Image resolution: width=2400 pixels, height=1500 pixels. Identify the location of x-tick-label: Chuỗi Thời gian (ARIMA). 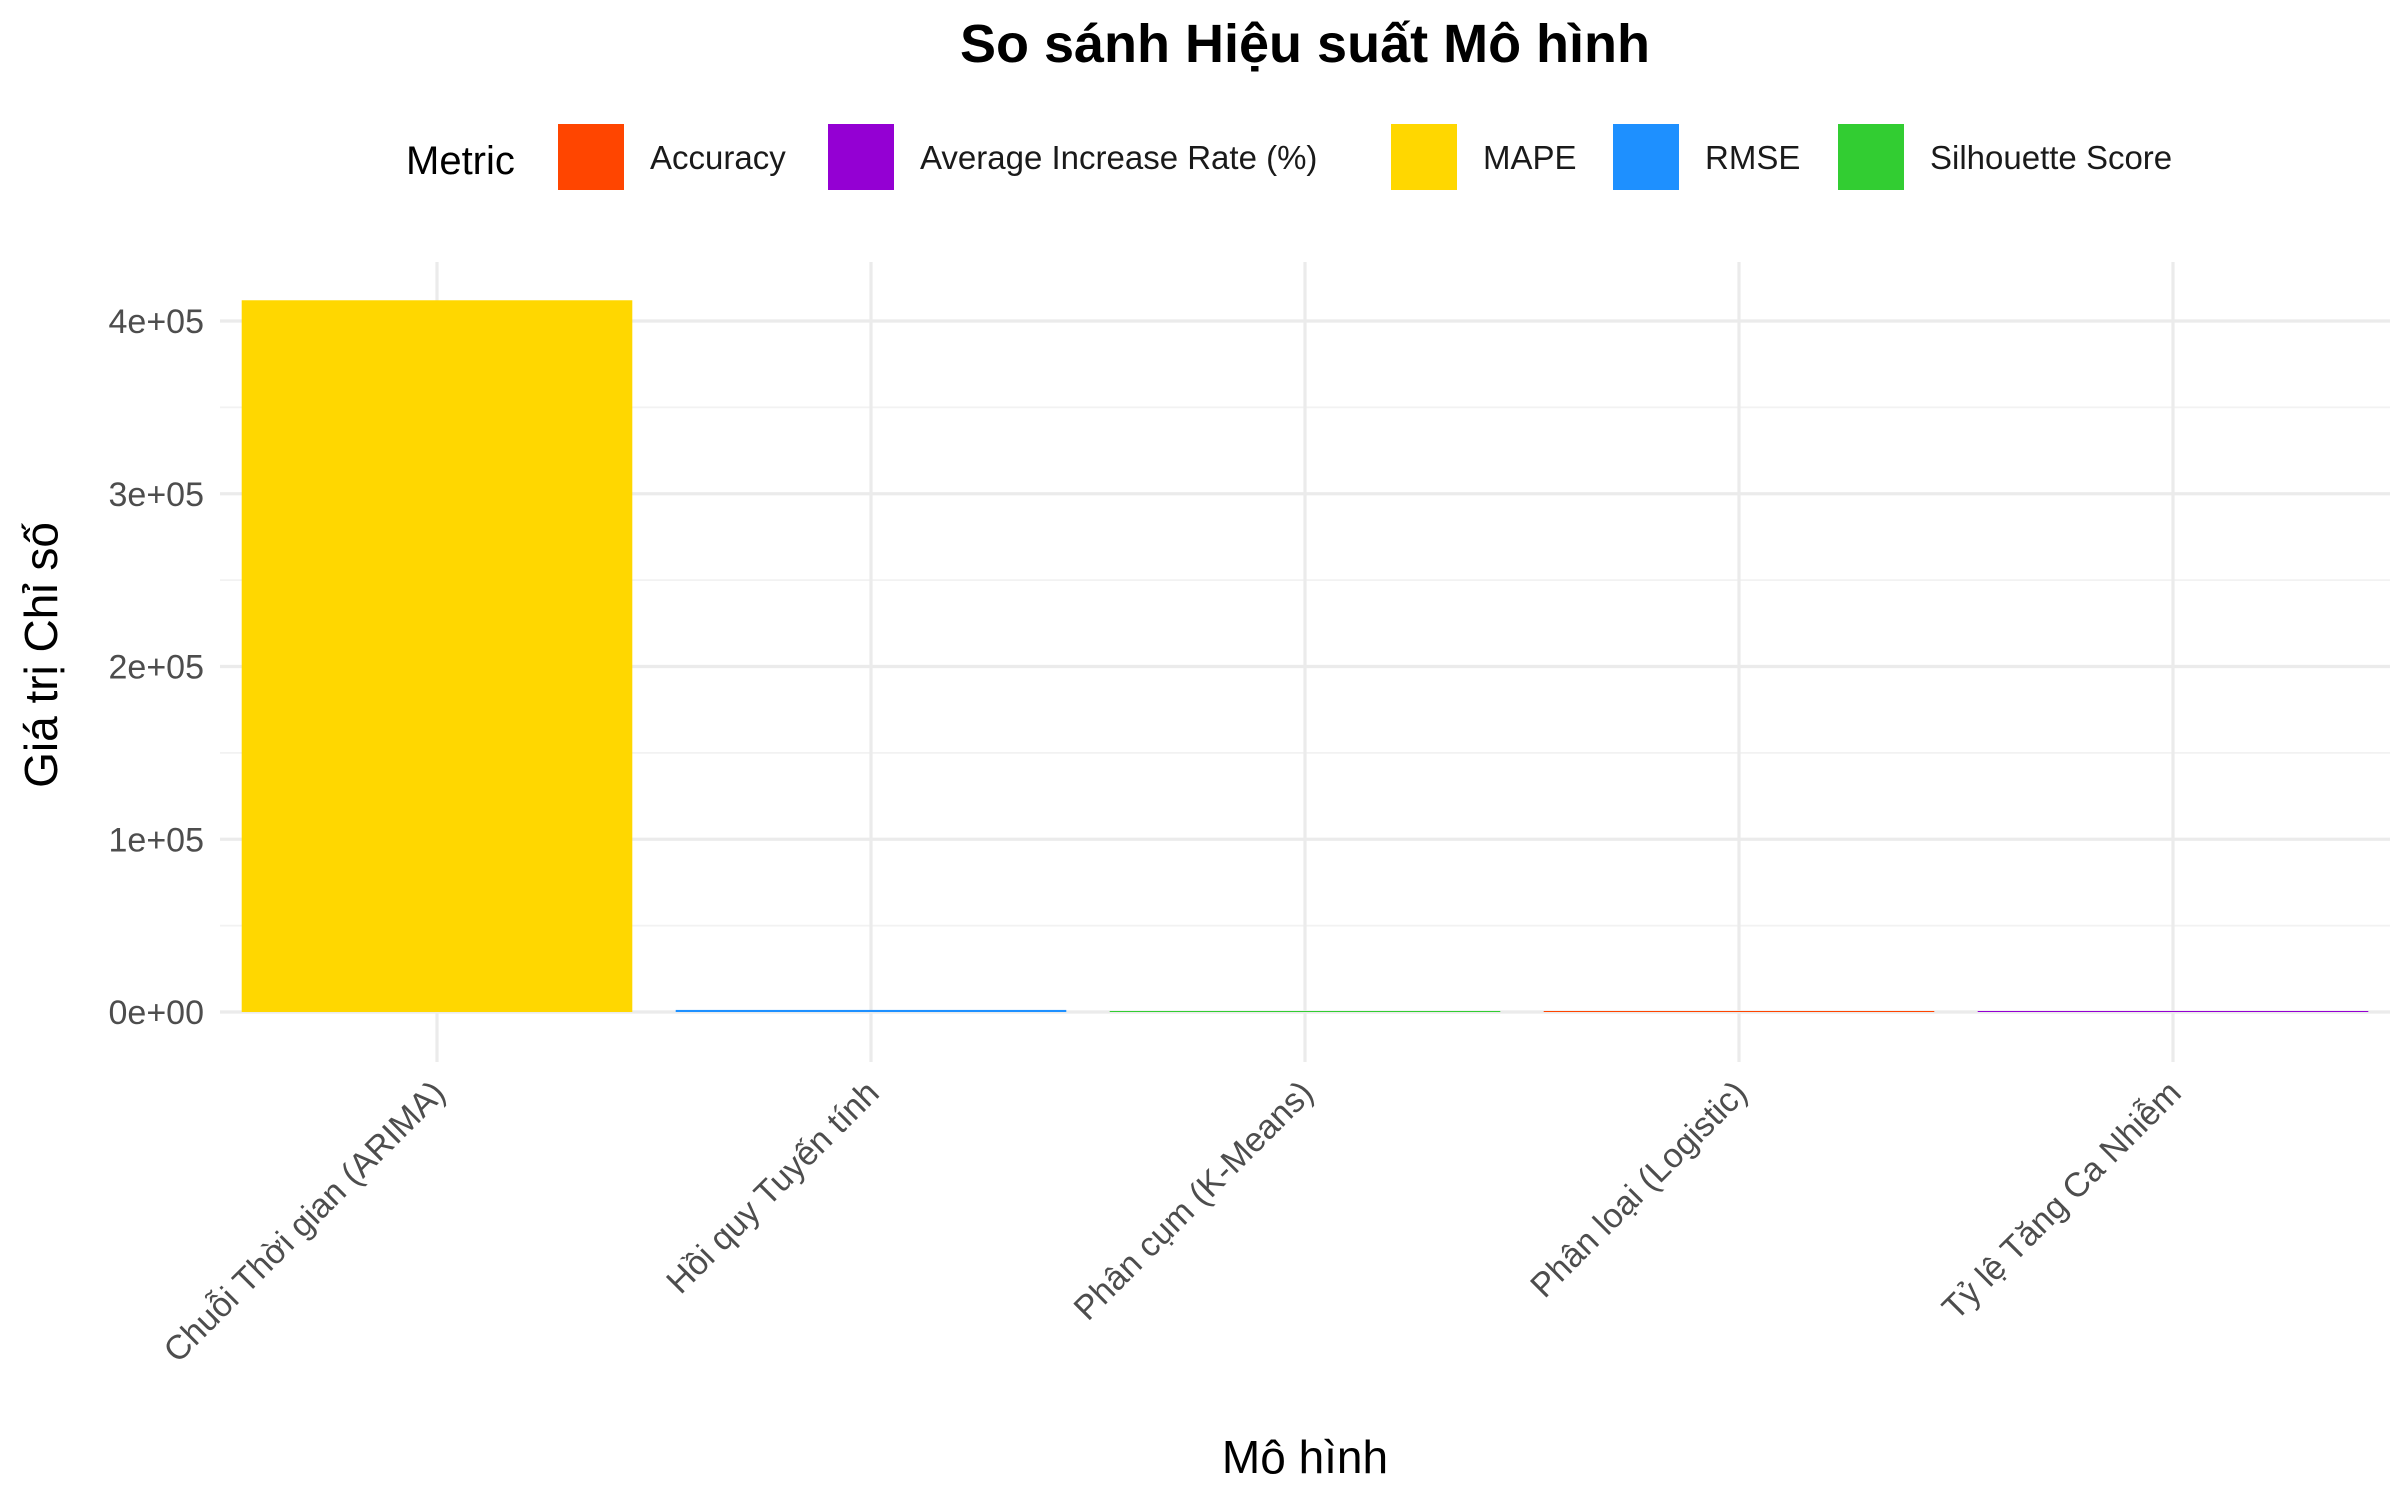
(305, 1222).